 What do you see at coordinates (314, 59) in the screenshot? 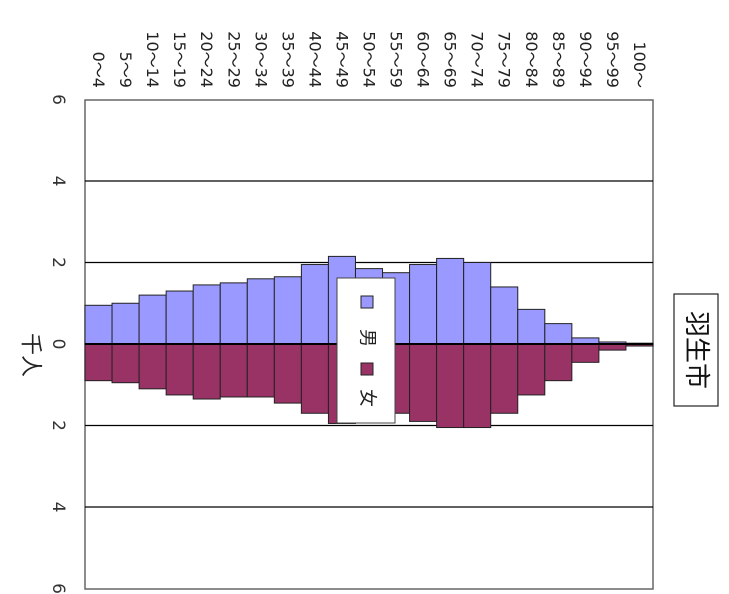
I see `category-label: 40～44` at bounding box center [314, 59].